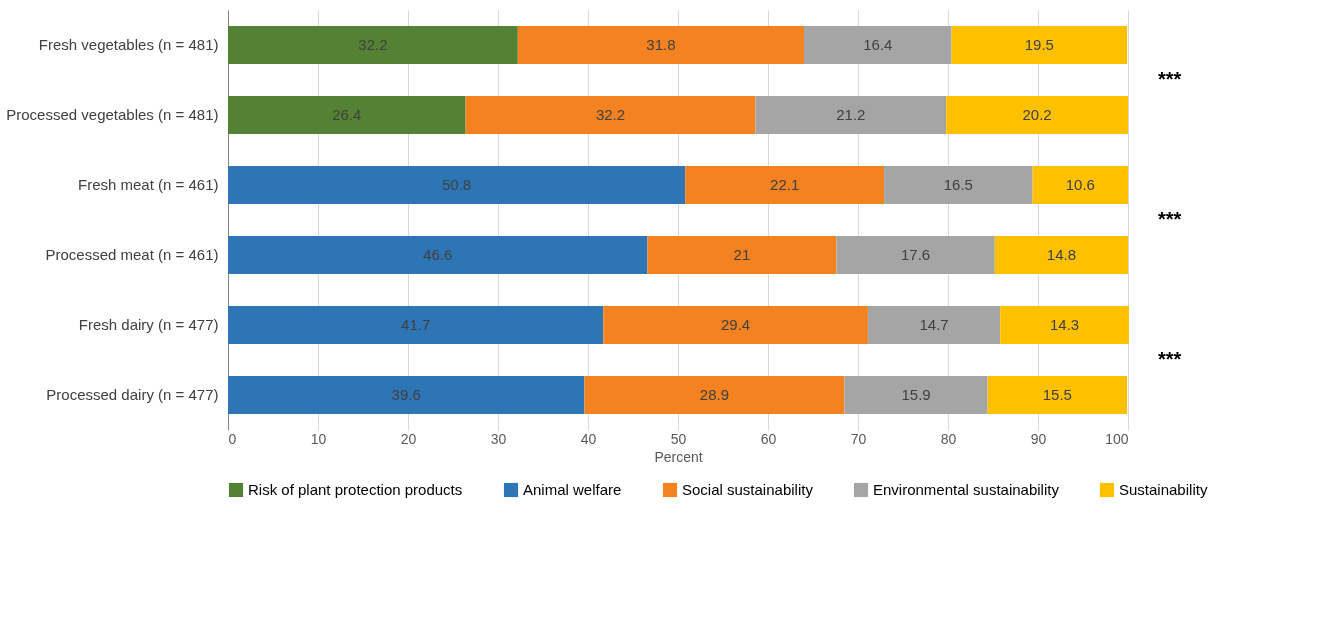 Image resolution: width=1321 pixels, height=620 pixels. Describe the element at coordinates (232, 438) in the screenshot. I see `x-tick-label: 0` at that location.